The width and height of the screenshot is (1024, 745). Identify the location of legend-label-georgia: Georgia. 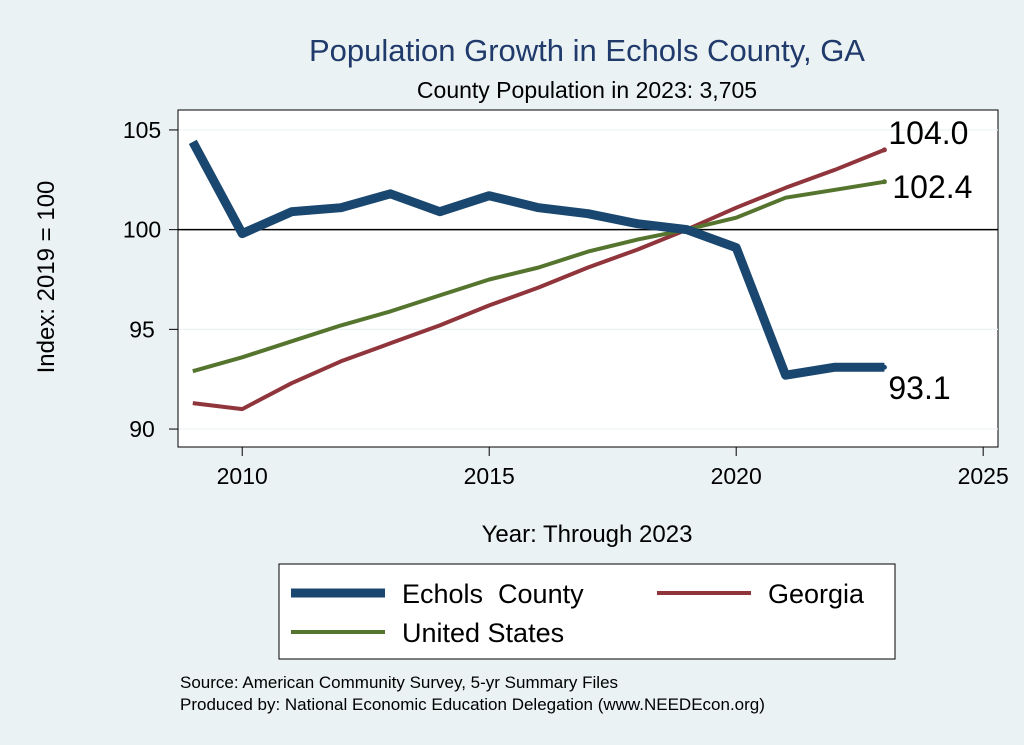
(816, 594).